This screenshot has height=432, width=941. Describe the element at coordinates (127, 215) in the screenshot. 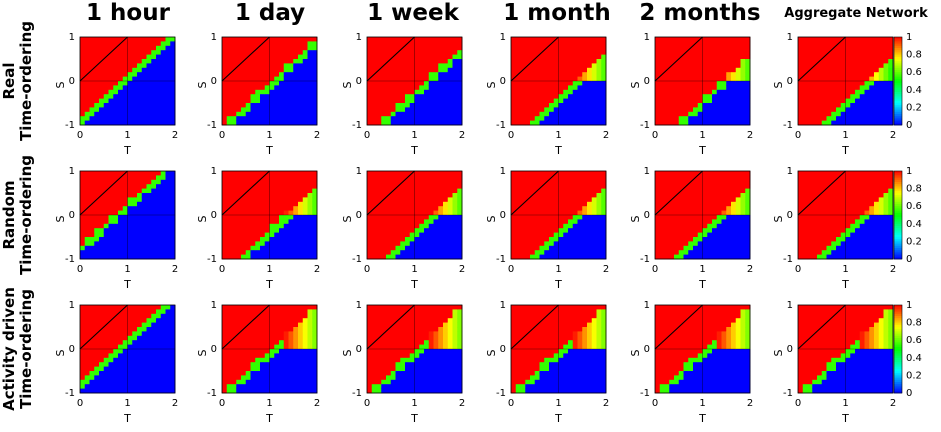

I see `panel-frame` at that location.